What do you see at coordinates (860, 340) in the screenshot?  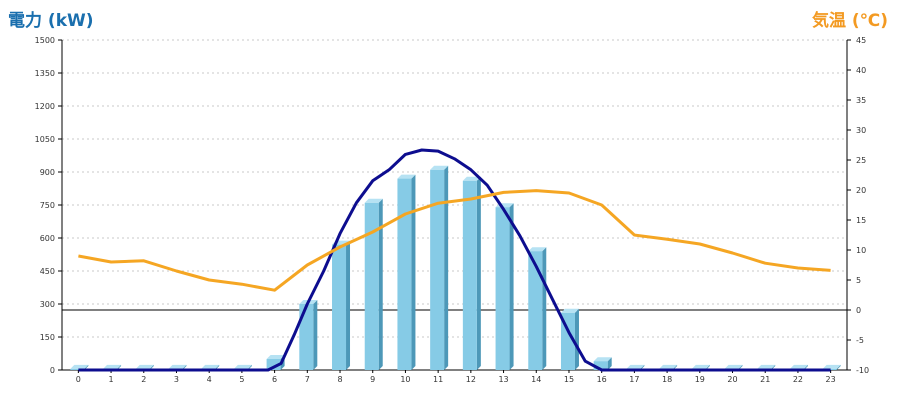 I see `right-tick-label: -5` at bounding box center [860, 340].